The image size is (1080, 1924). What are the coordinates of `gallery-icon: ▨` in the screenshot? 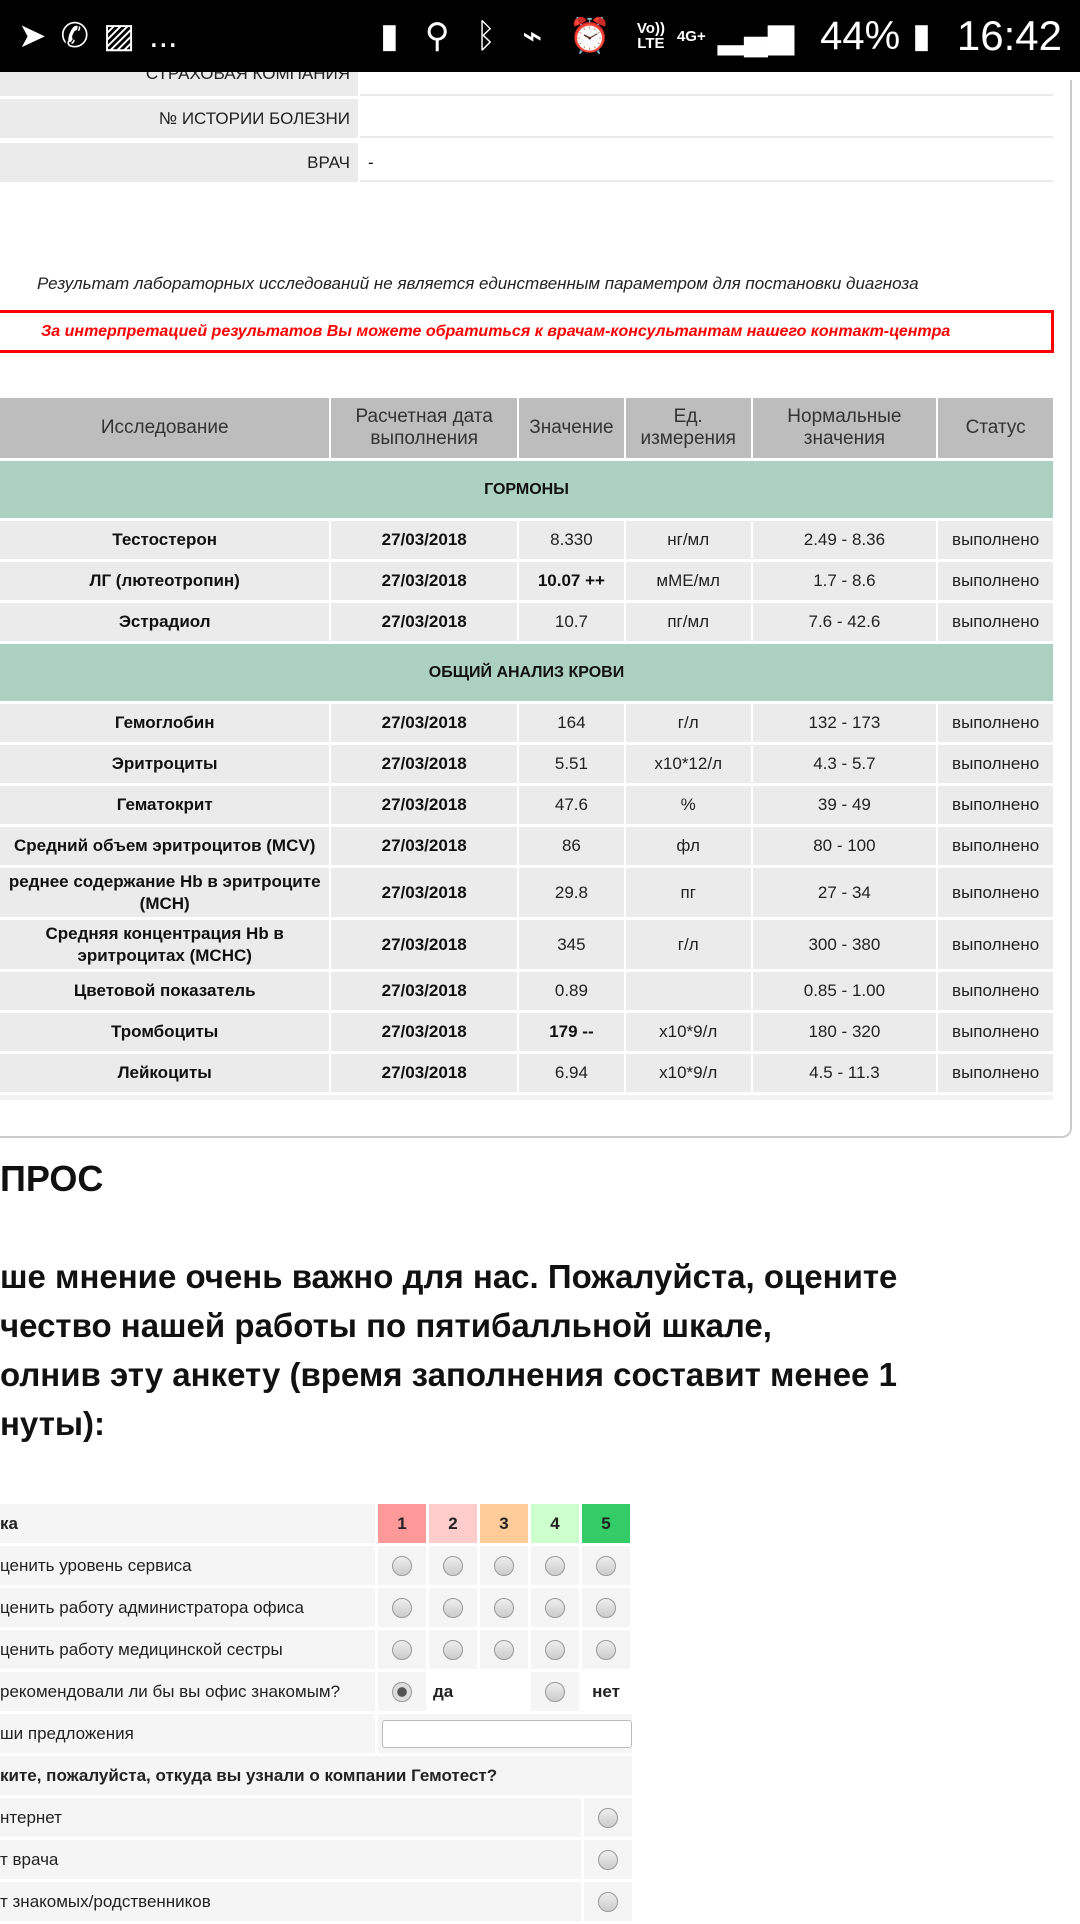 It's located at (119, 36).